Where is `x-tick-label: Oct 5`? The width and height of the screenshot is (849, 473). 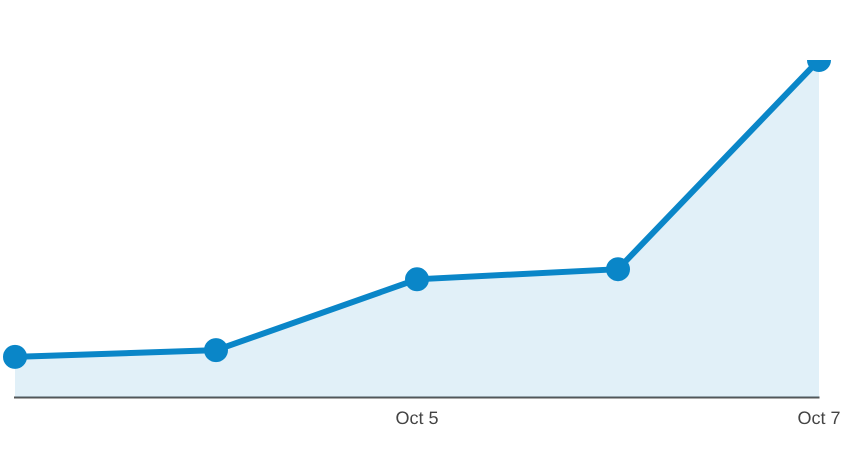 x-tick-label: Oct 5 is located at coordinates (417, 418).